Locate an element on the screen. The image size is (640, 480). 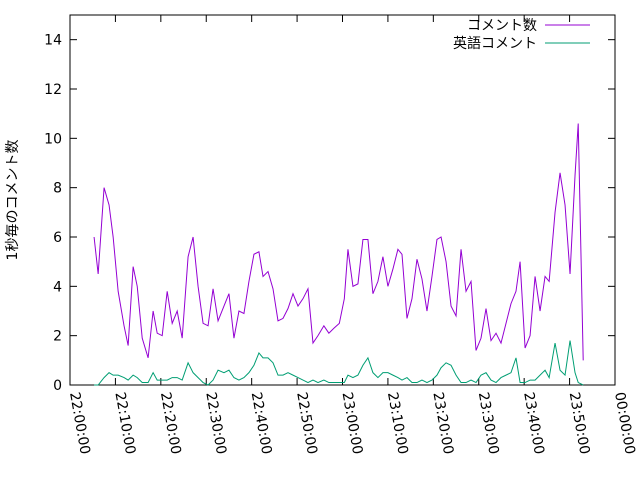
y-axis-label: 1秒毎のコメント数 is located at coordinates (13, 200).